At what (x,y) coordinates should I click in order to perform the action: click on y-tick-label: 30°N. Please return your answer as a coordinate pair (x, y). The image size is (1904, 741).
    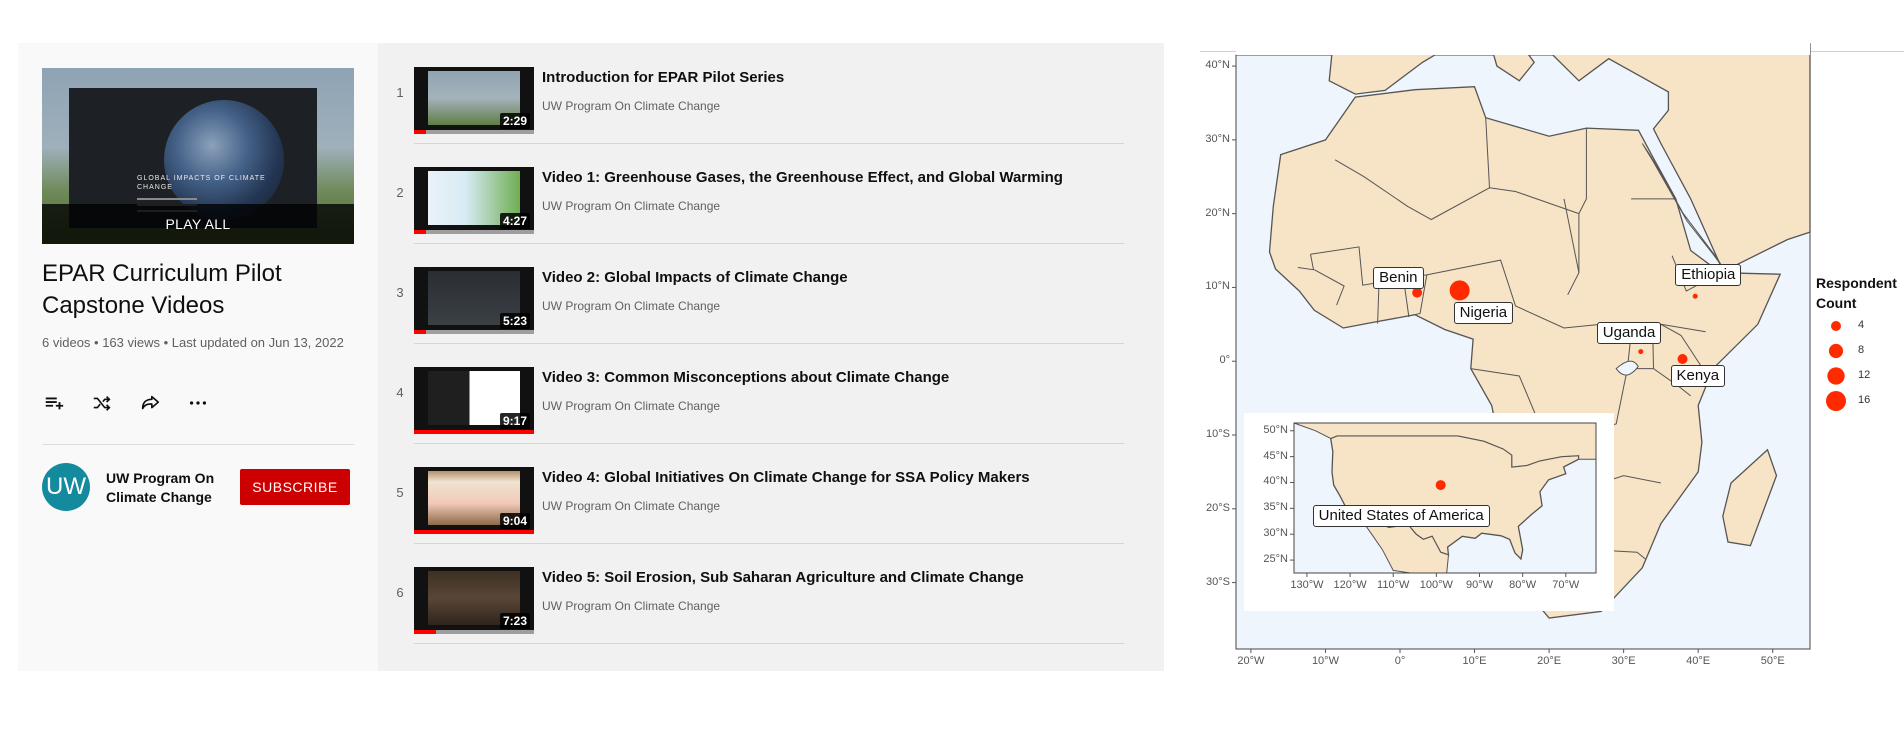
    Looking at the image, I should click on (1217, 138).